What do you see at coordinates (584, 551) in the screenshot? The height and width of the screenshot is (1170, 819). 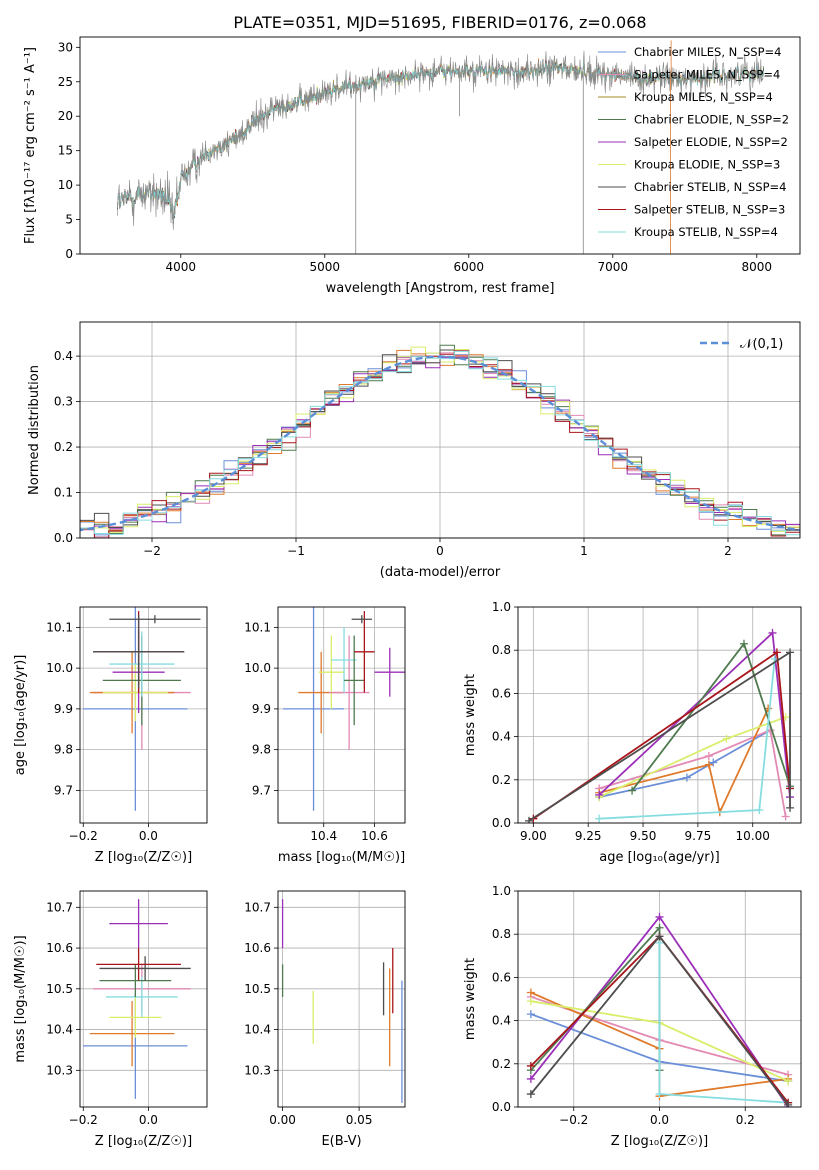 I see `x-tick-label: 1` at bounding box center [584, 551].